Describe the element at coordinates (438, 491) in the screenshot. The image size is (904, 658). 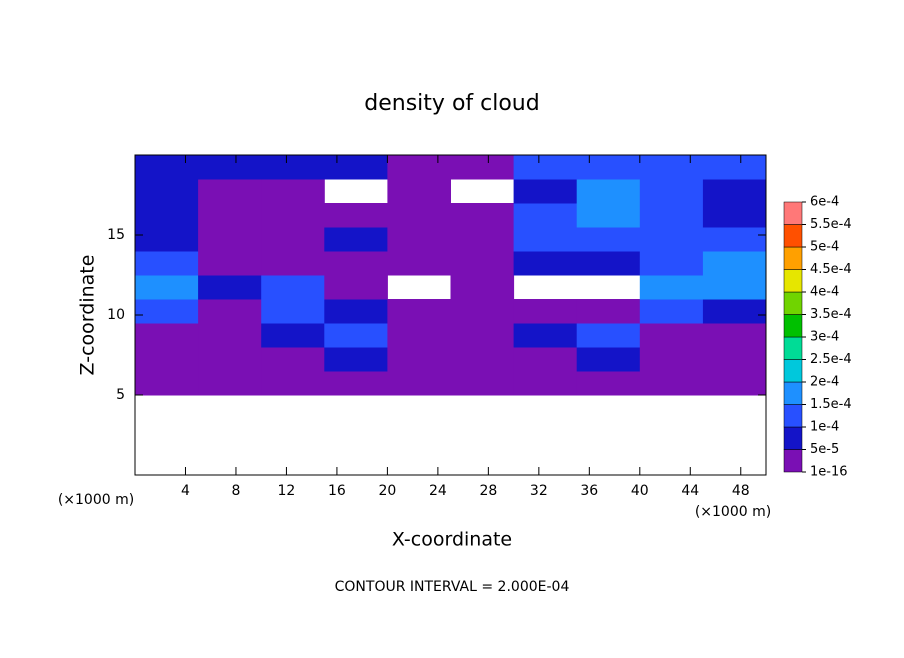
I see `x-tick-label: 24` at that location.